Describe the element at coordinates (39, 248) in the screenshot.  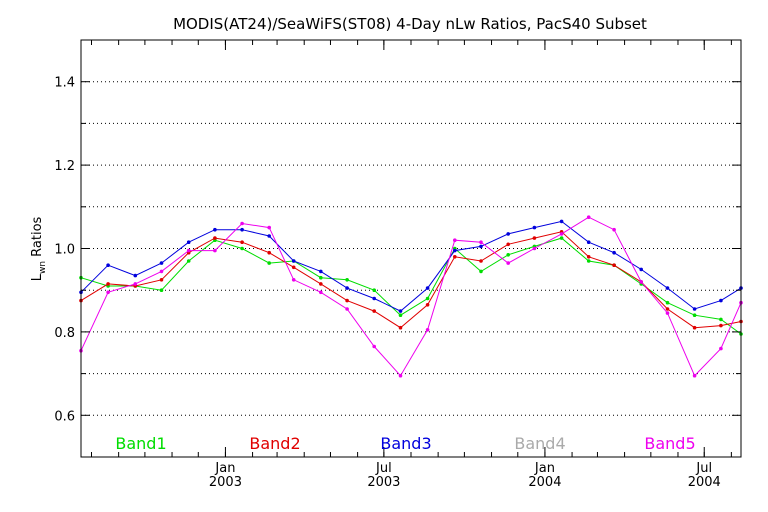
I see `y-axis-label: Lwn Ratios` at that location.